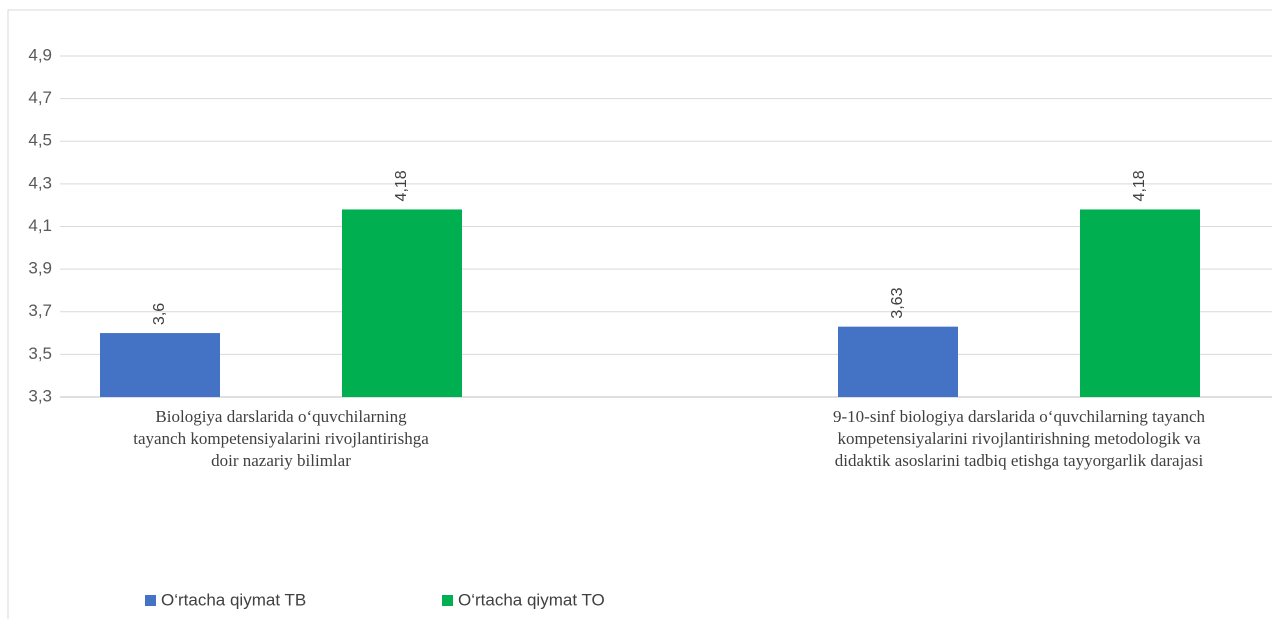 Image resolution: width=1272 pixels, height=619 pixels. Describe the element at coordinates (40, 353) in the screenshot. I see `y-tick-label: 3,5` at that location.